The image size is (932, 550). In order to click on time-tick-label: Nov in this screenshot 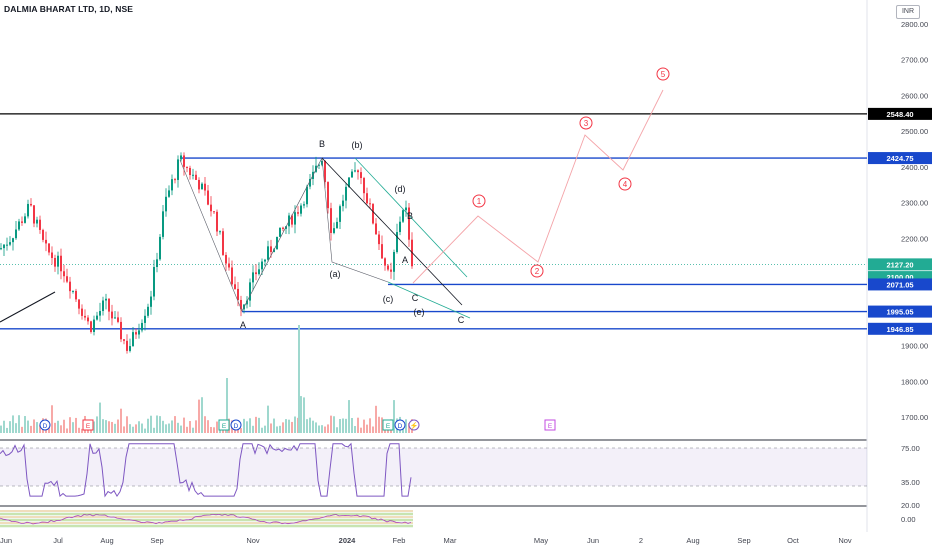, I will do `click(845, 540)`.